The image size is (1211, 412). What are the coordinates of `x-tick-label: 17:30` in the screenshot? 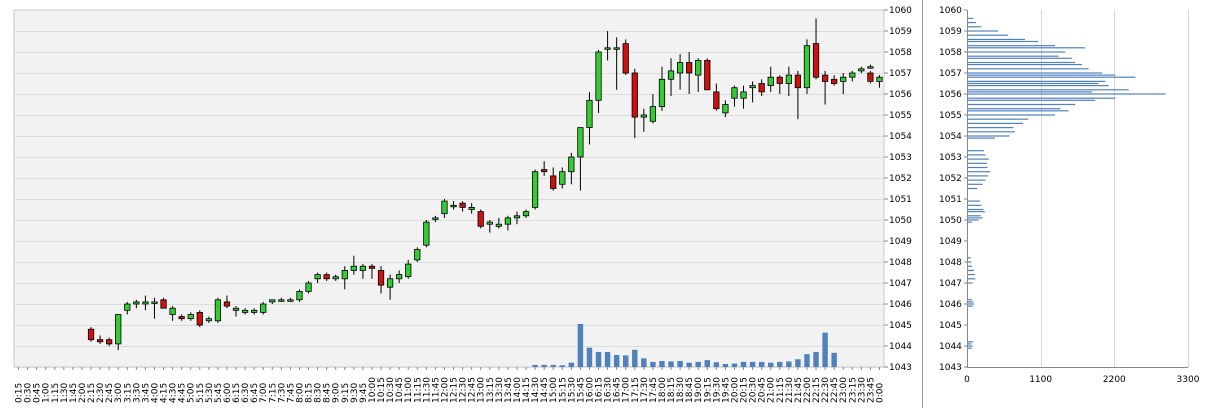 It's located at (645, 390).